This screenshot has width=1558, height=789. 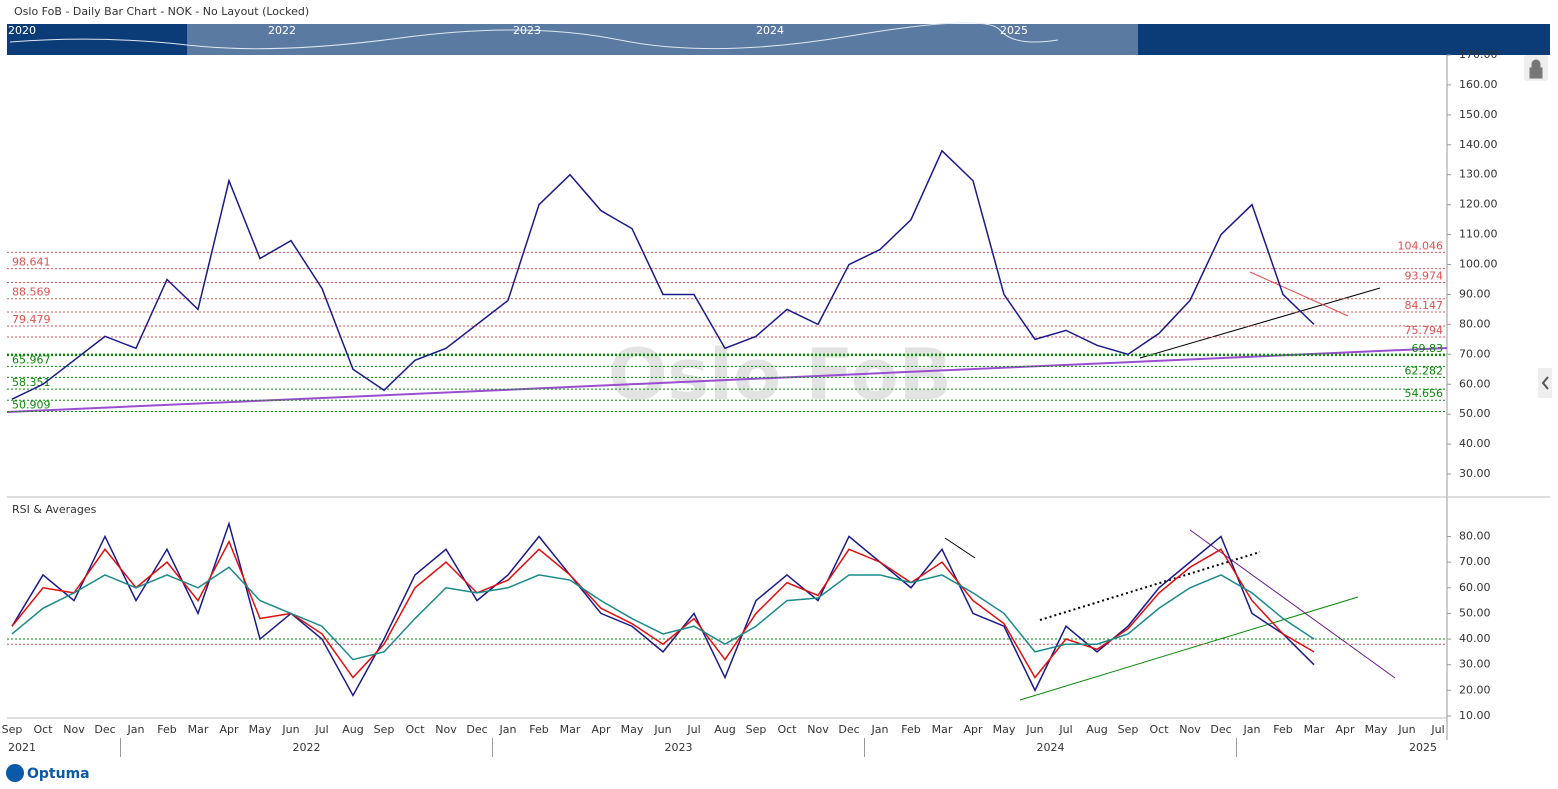 I want to click on y-tick-label: 100.00, so click(x=1478, y=264).